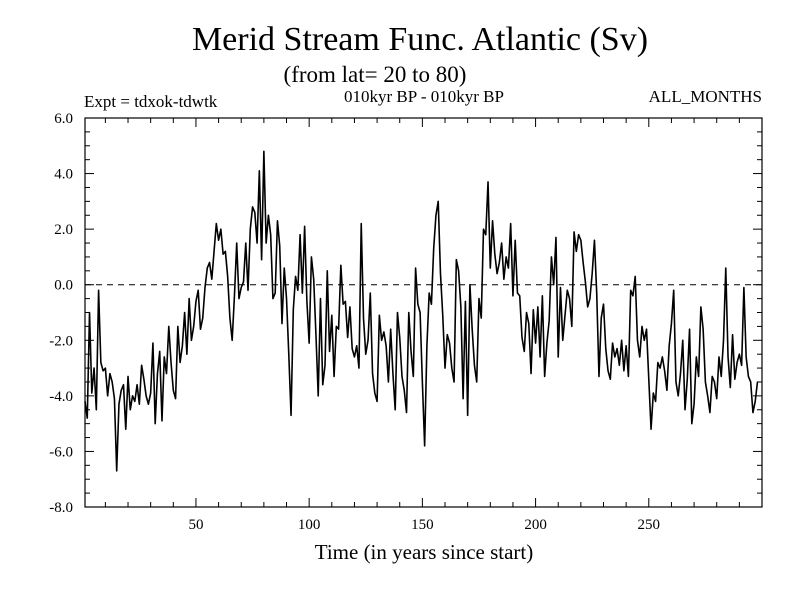 This screenshot has height=600, width=800. Describe the element at coordinates (63, 230) in the screenshot. I see `y-tick-label: 2.0` at that location.